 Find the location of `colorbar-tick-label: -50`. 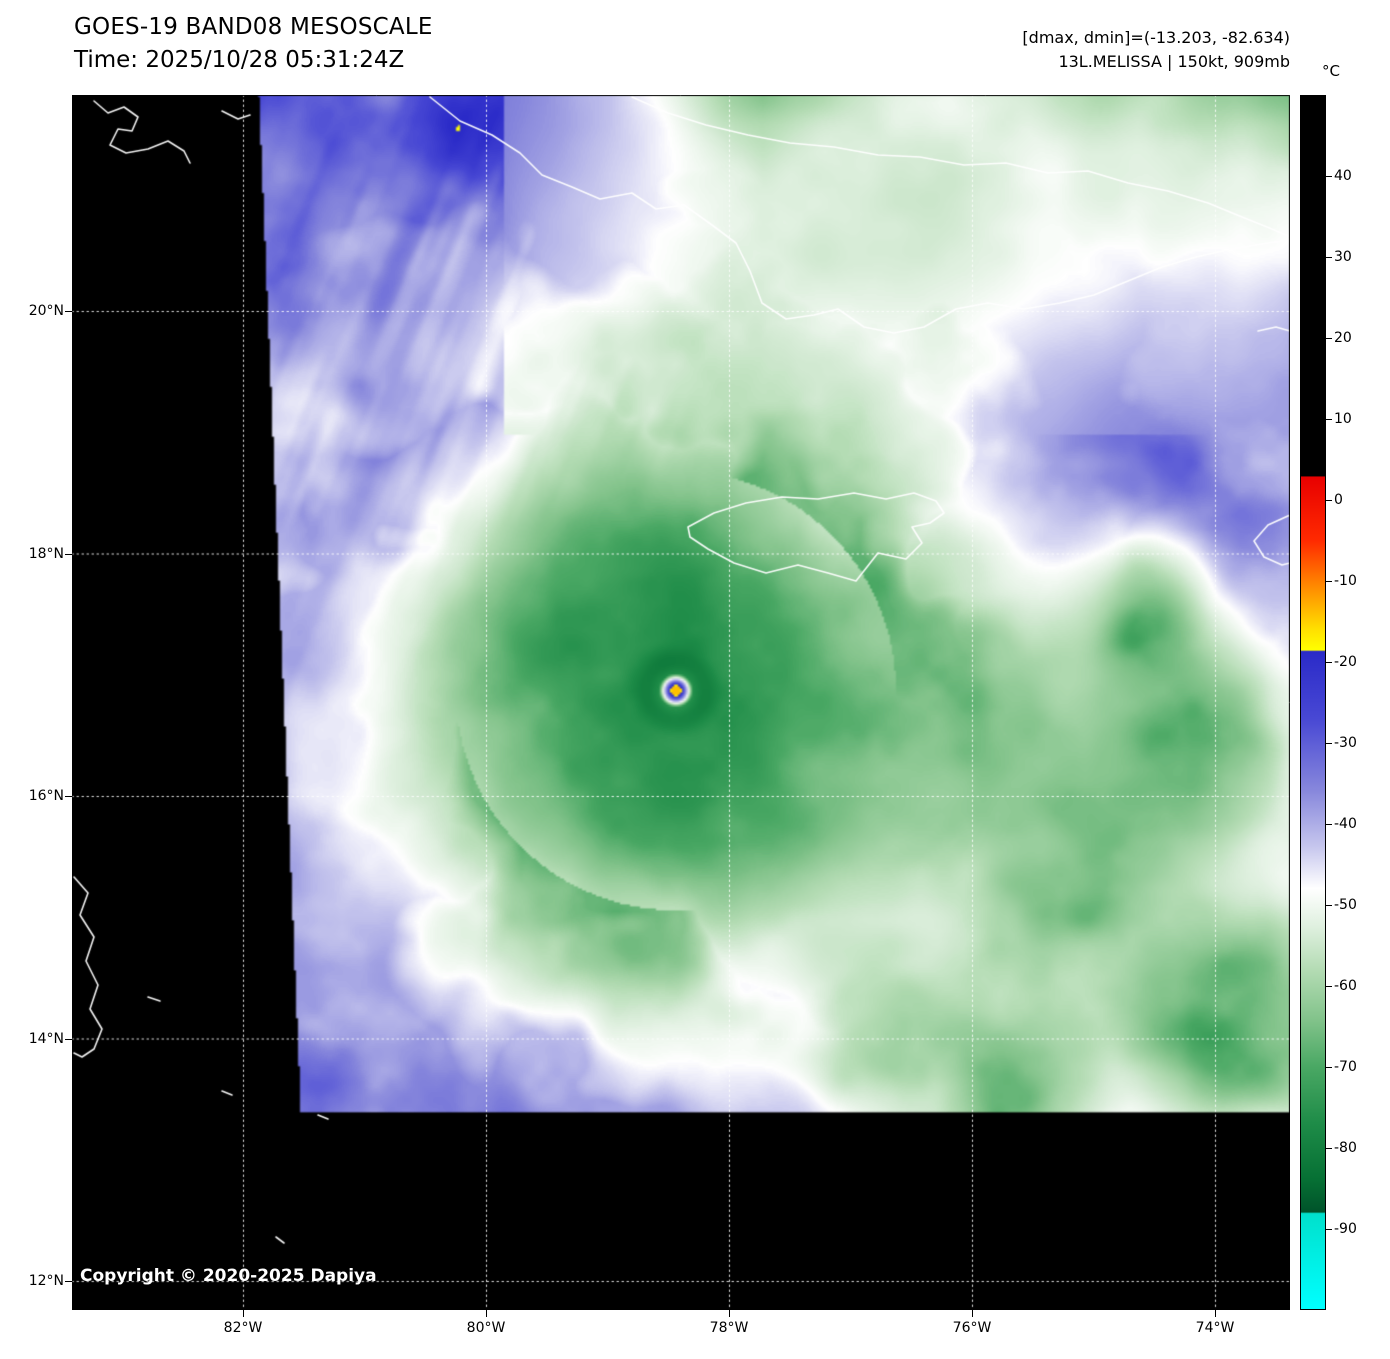

colorbar-tick-label: -50 is located at coordinates (1345, 905).